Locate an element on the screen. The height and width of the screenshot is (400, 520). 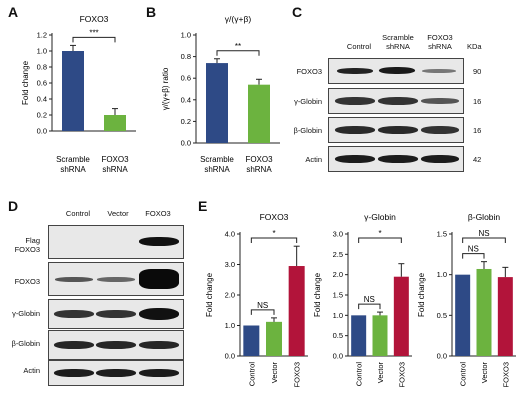
blot-d-label-beta-globin: β-Globin is located at coordinates (26, 343).